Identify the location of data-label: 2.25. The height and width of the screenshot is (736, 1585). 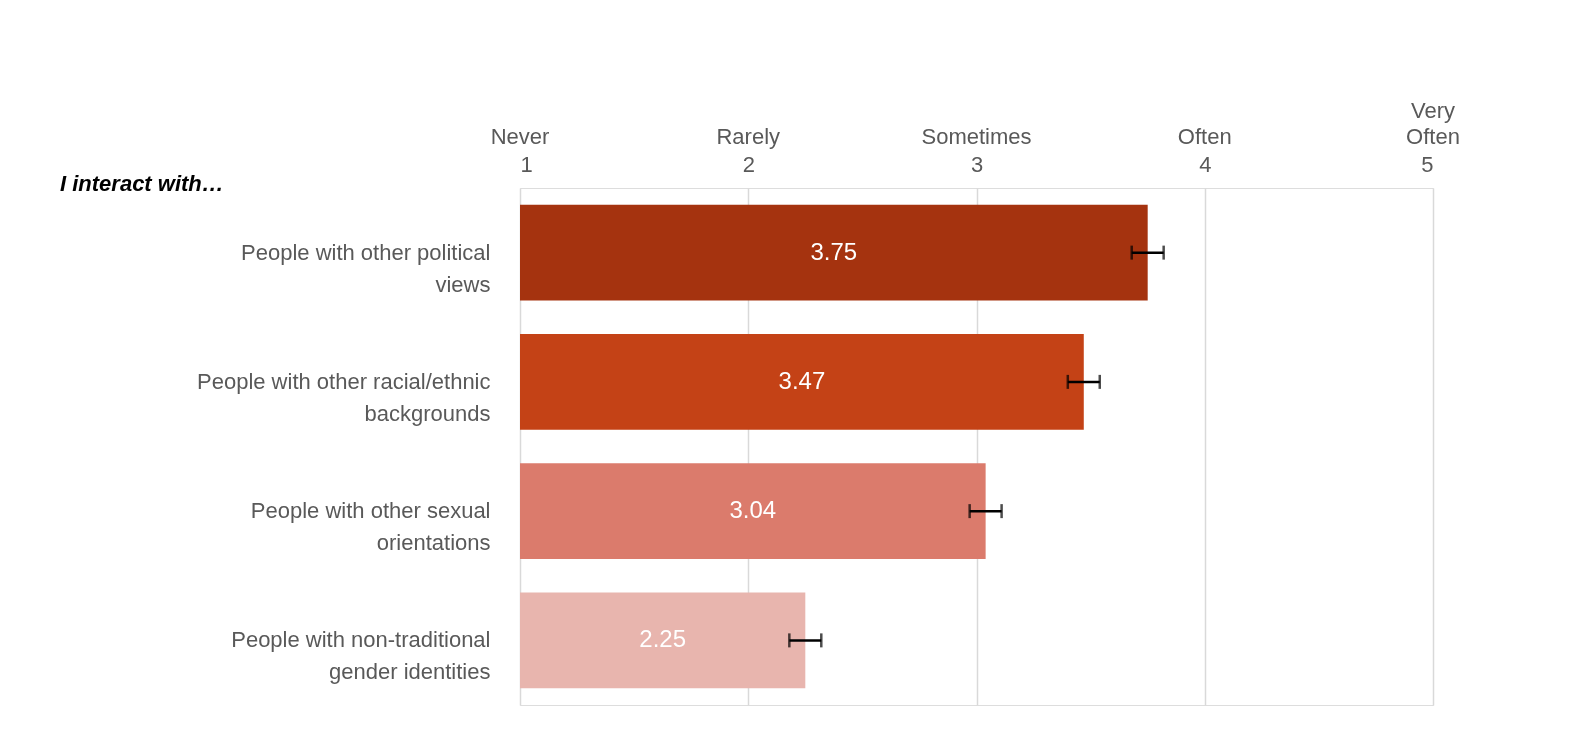
(663, 639).